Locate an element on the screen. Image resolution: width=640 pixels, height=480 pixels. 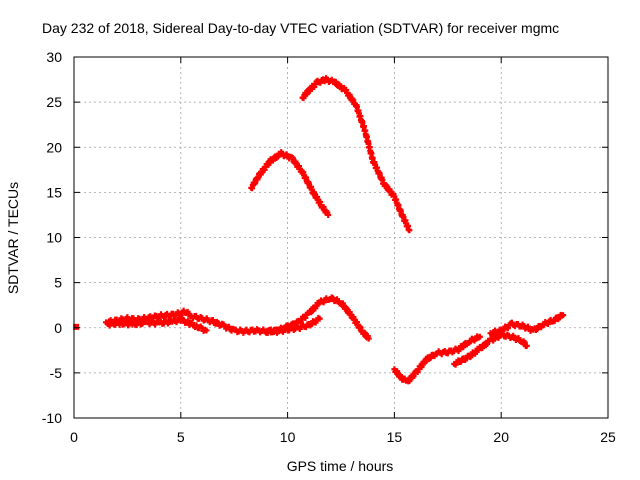
y-tick-label: 20 is located at coordinates (54, 147).